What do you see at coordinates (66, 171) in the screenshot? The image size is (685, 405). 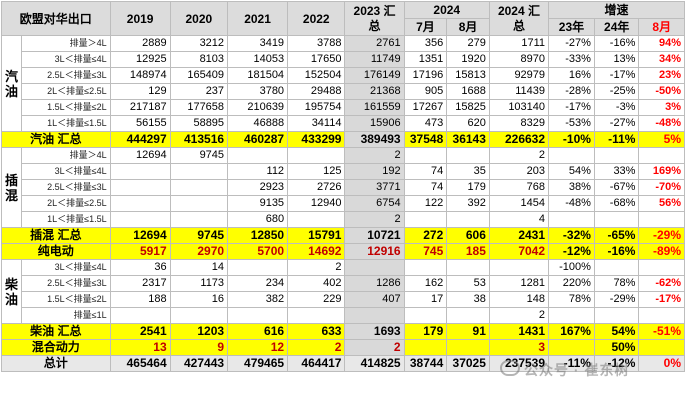 I see `row-sublabel: 3L＜排量≤4L` at bounding box center [66, 171].